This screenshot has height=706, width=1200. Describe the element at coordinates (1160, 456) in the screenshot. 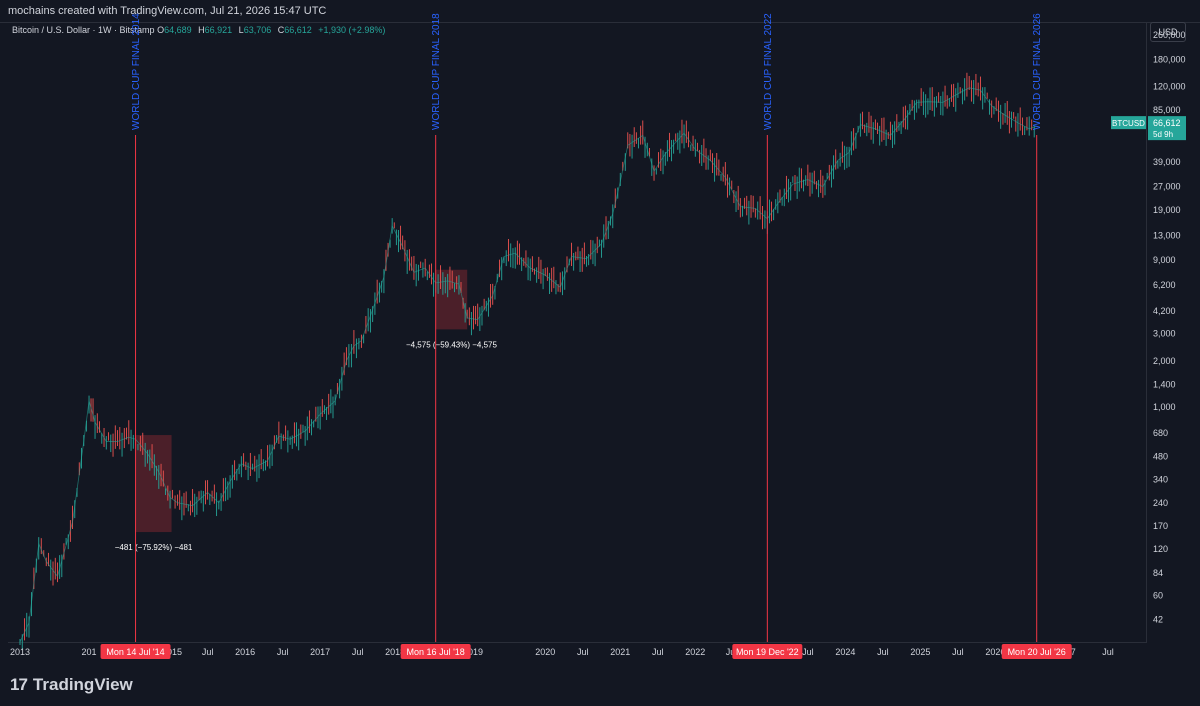

I see `y-tick-label: 480` at that location.